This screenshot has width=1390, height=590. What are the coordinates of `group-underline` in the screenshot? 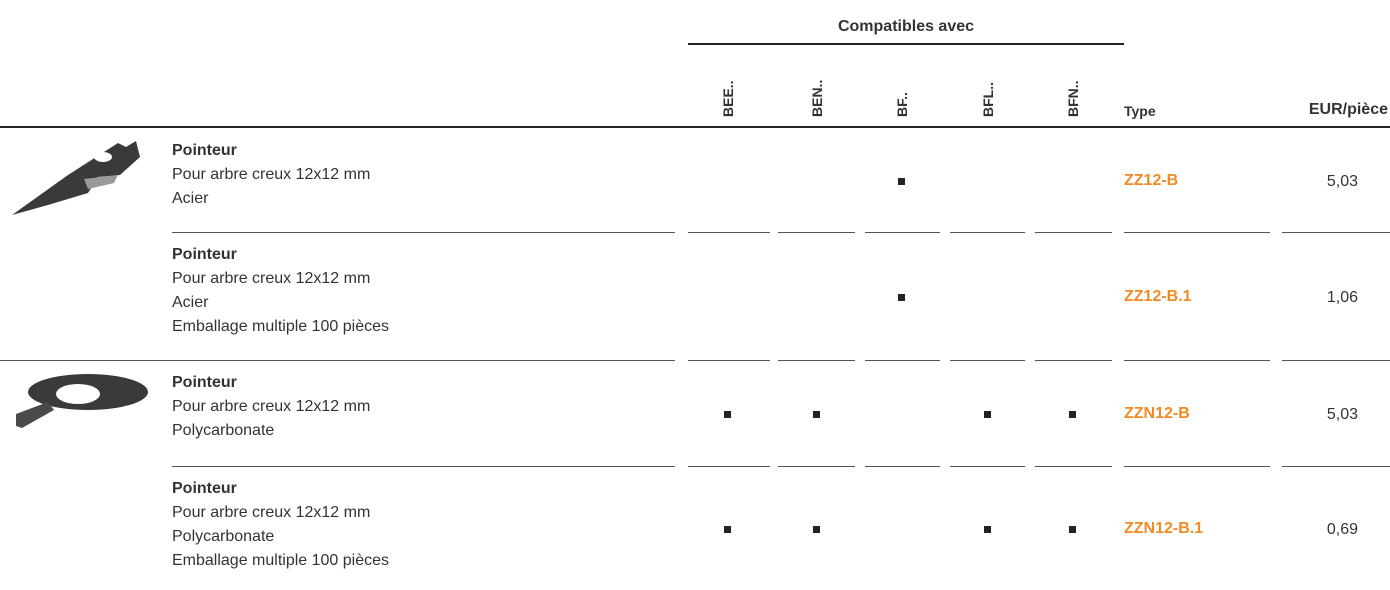 It's located at (906, 44).